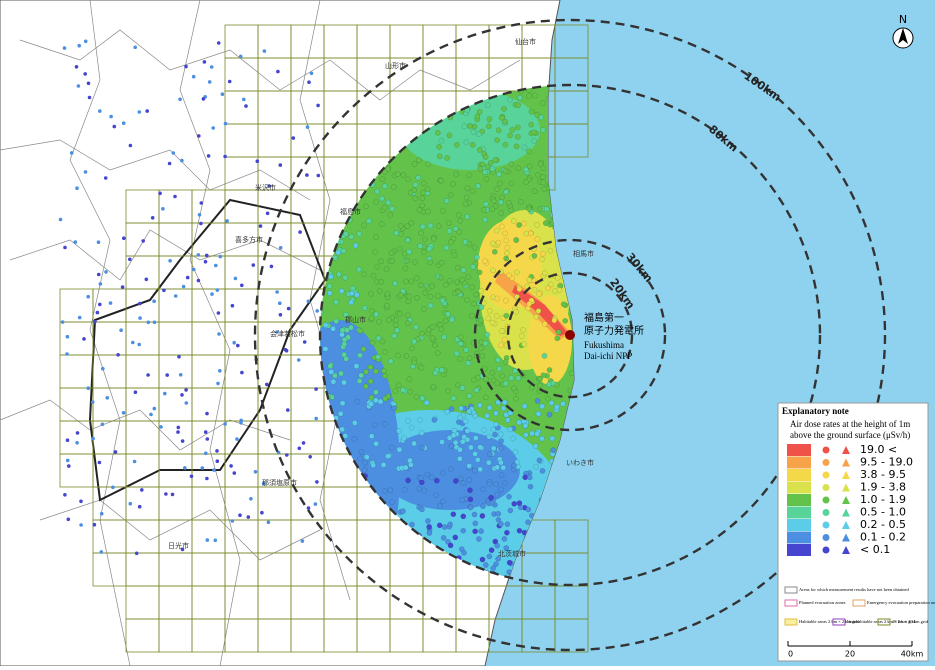 Image resolution: width=935 pixels, height=670 pixels. What do you see at coordinates (571, 635) in the screenshot?
I see `grid-cell` at bounding box center [571, 635].